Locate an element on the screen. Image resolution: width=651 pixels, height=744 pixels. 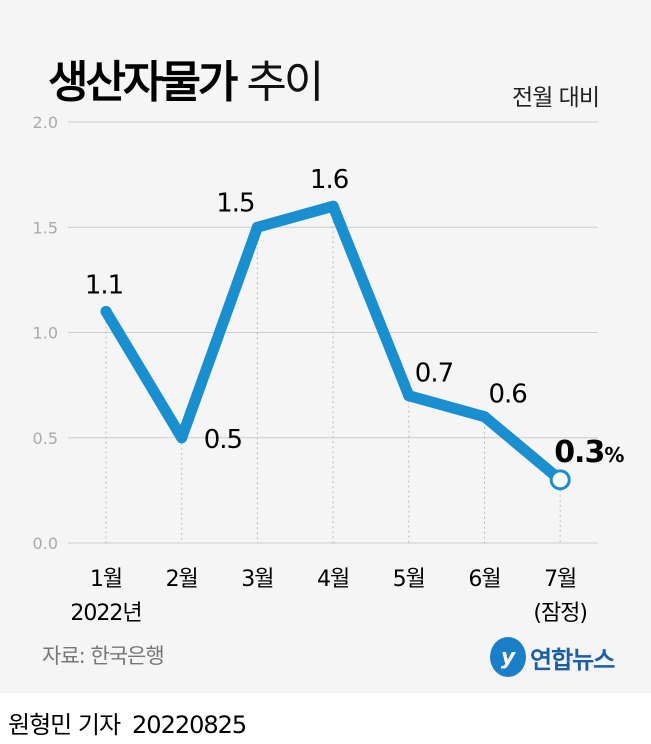
title-bold: 생산자물가 is located at coordinates (143, 82).